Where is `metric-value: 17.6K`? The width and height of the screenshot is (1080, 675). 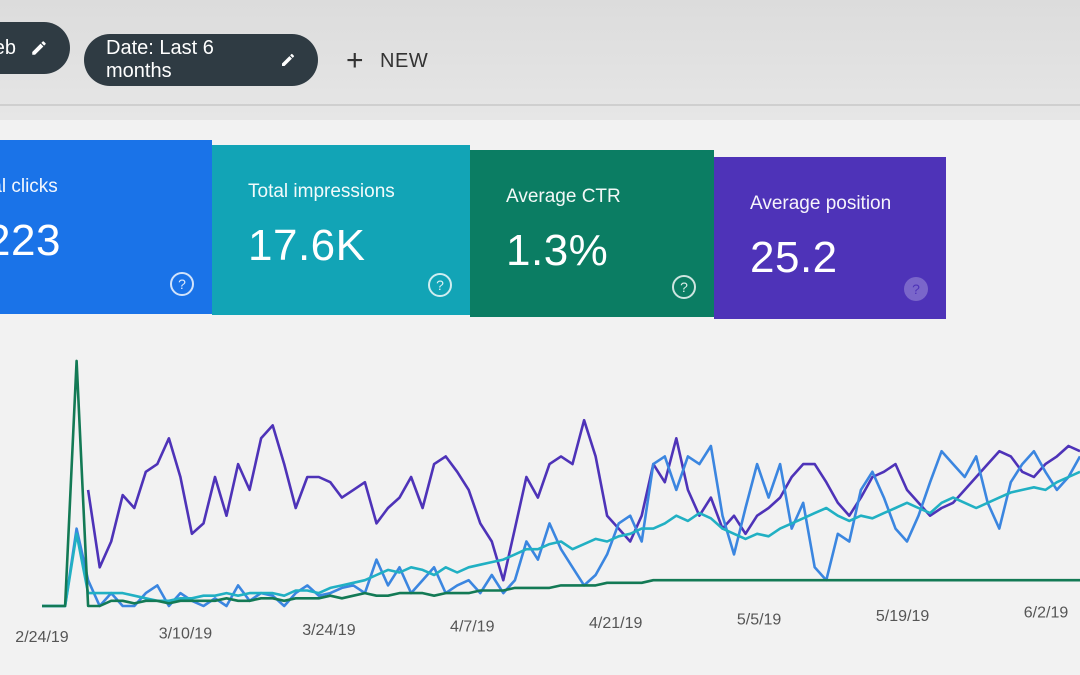
metric-value: 17.6K is located at coordinates (307, 245).